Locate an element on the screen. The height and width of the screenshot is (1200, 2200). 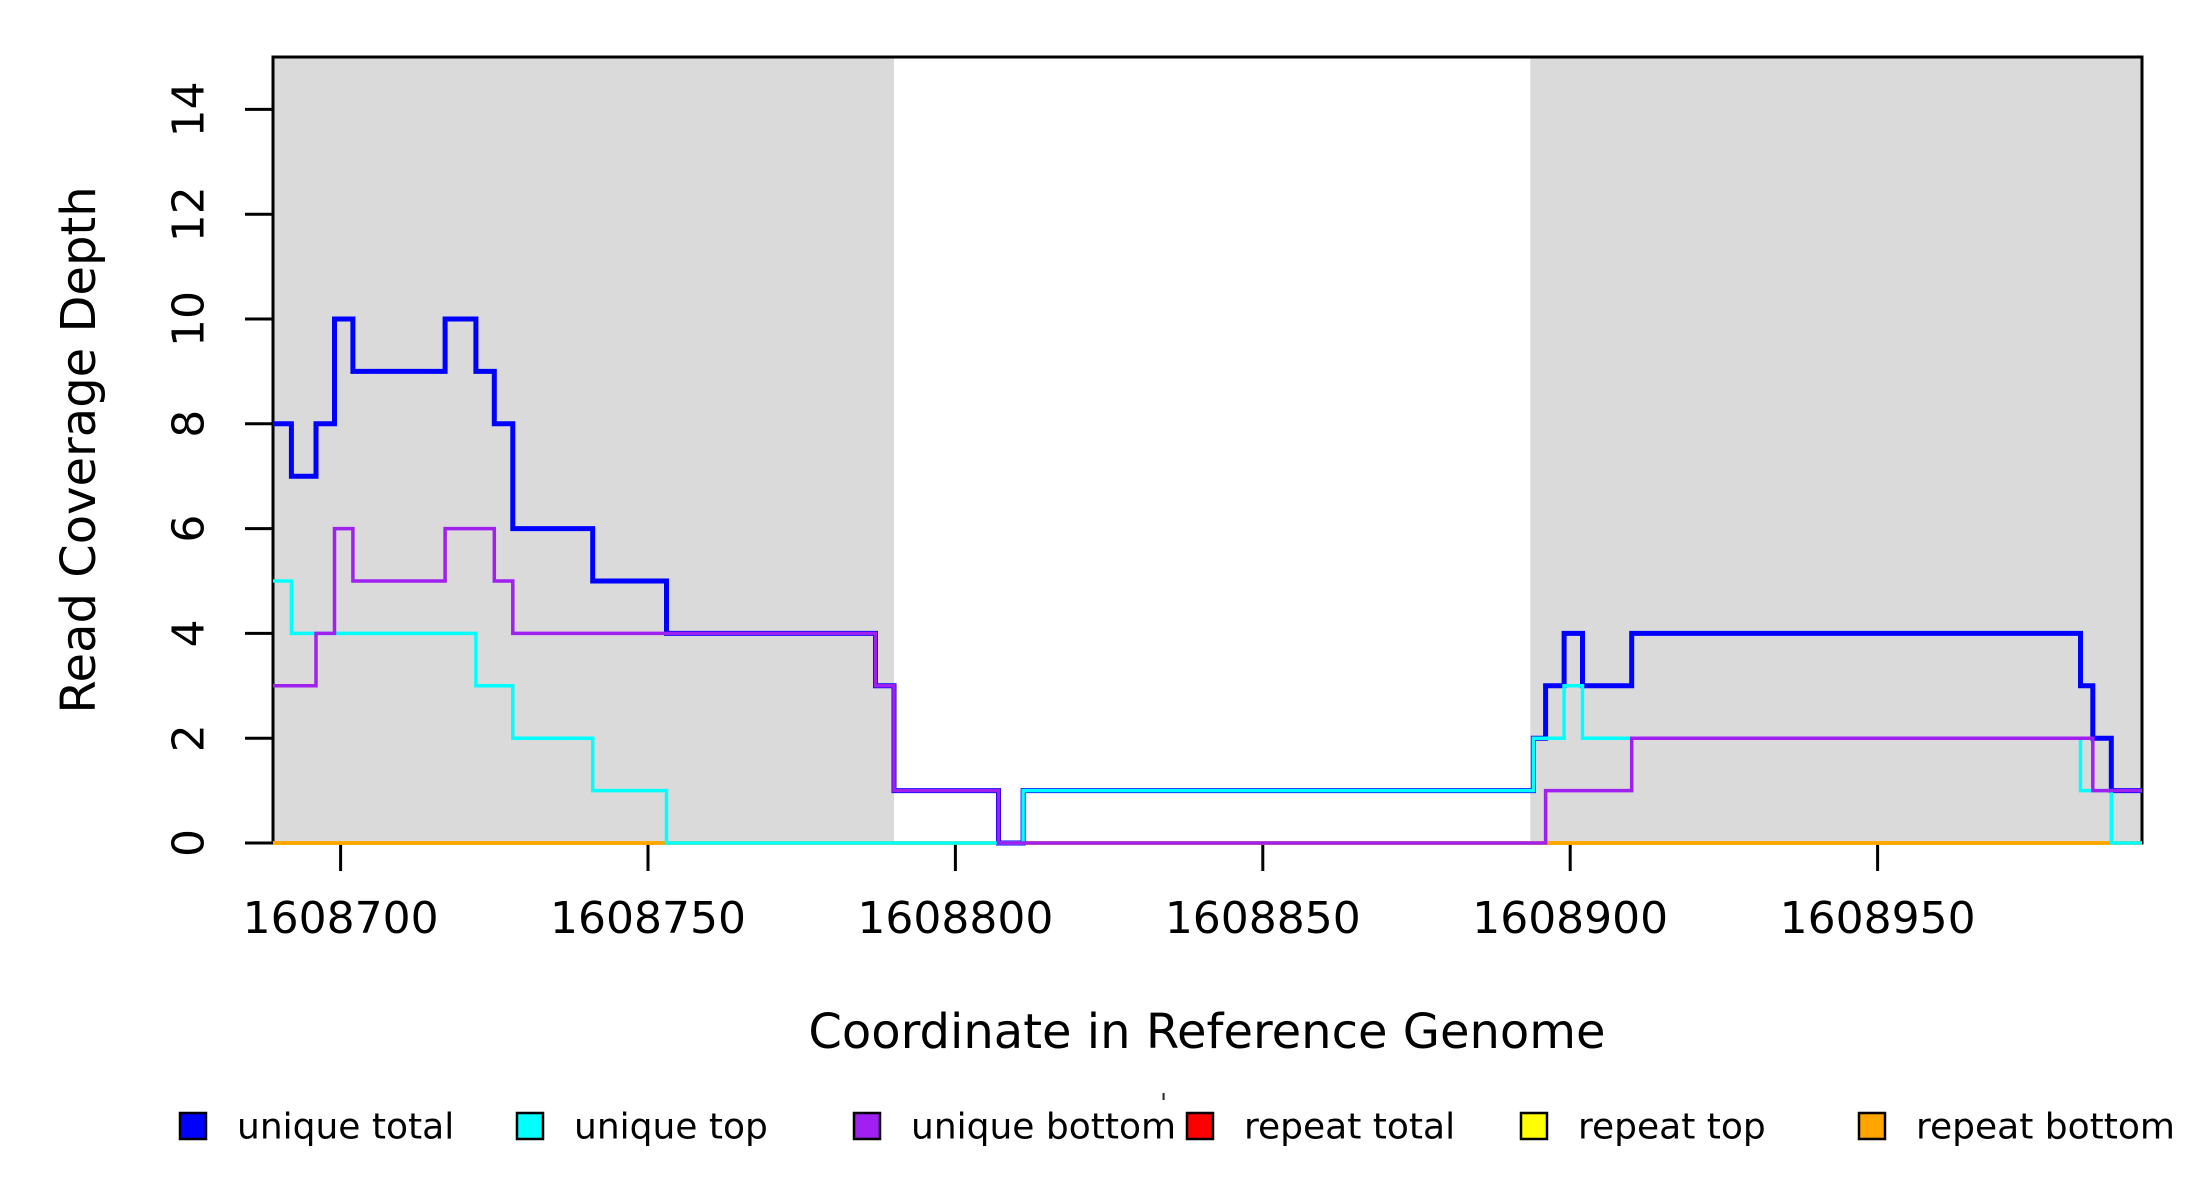
legend-swatch-unique-top is located at coordinates (530, 1126).